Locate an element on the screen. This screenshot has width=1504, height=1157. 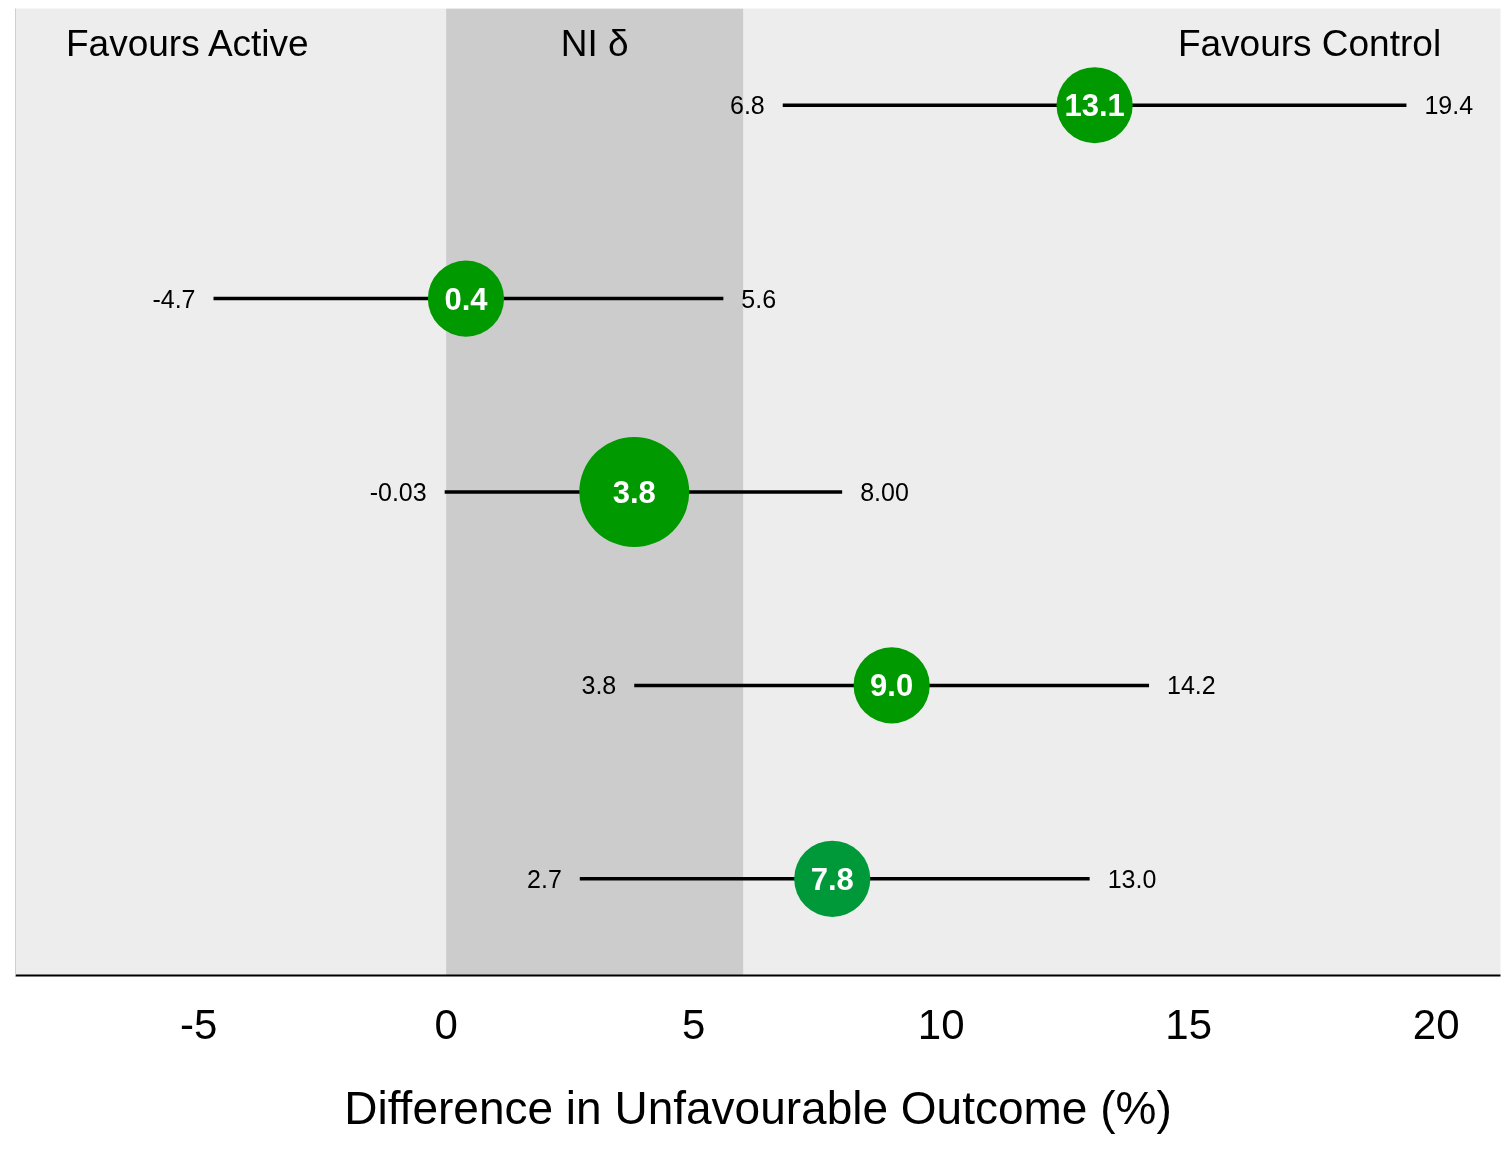
x-tick-label: 0 is located at coordinates (446, 1024).